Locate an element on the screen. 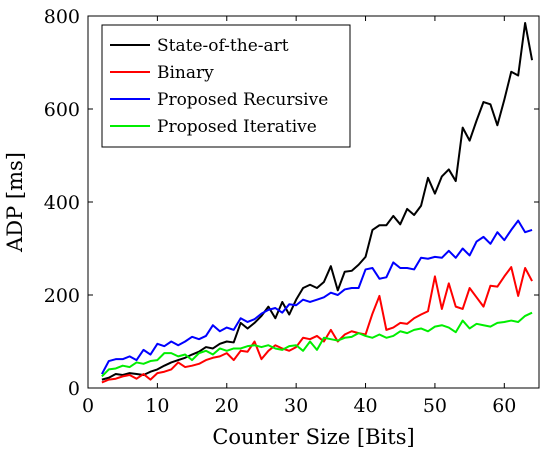 The image size is (550, 454). x-tick-label: 0 is located at coordinates (88, 406).